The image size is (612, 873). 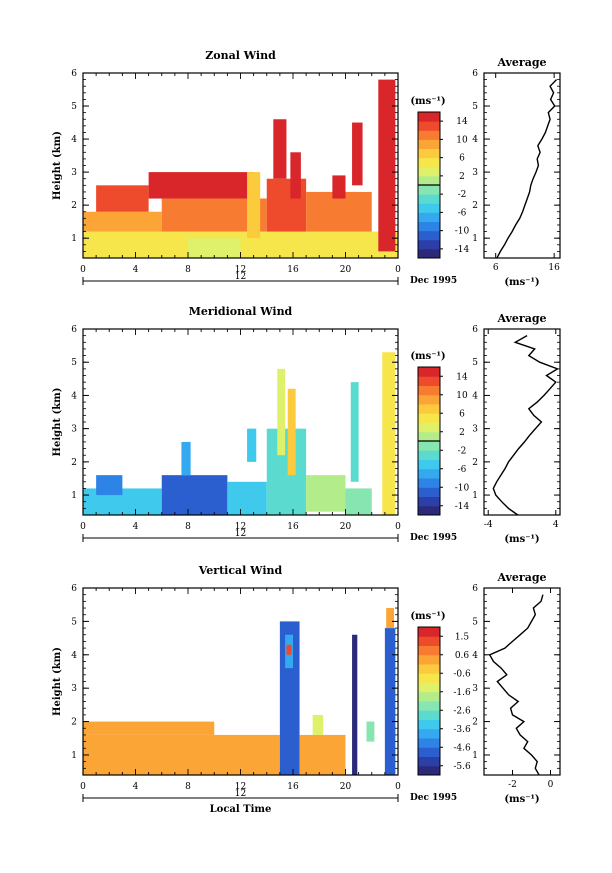 I want to click on profile-x-tick-label: 4, so click(x=556, y=525).